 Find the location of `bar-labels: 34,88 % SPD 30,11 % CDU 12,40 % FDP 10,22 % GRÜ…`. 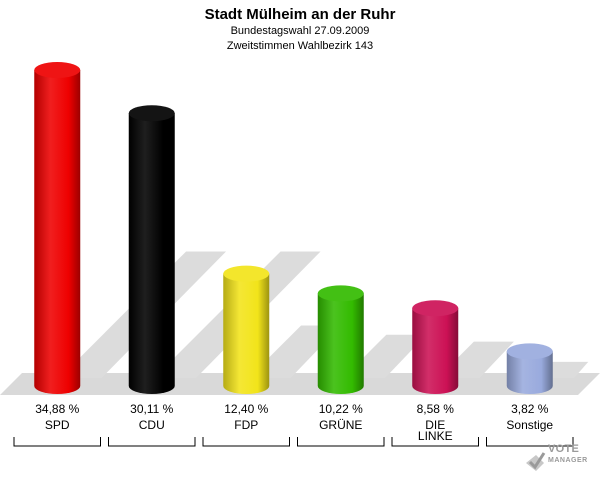

bar-labels: 34,88 % SPD 30,11 % CDU 12,40 % FDP 10,22 % GRÜ… is located at coordinates (293, 424).